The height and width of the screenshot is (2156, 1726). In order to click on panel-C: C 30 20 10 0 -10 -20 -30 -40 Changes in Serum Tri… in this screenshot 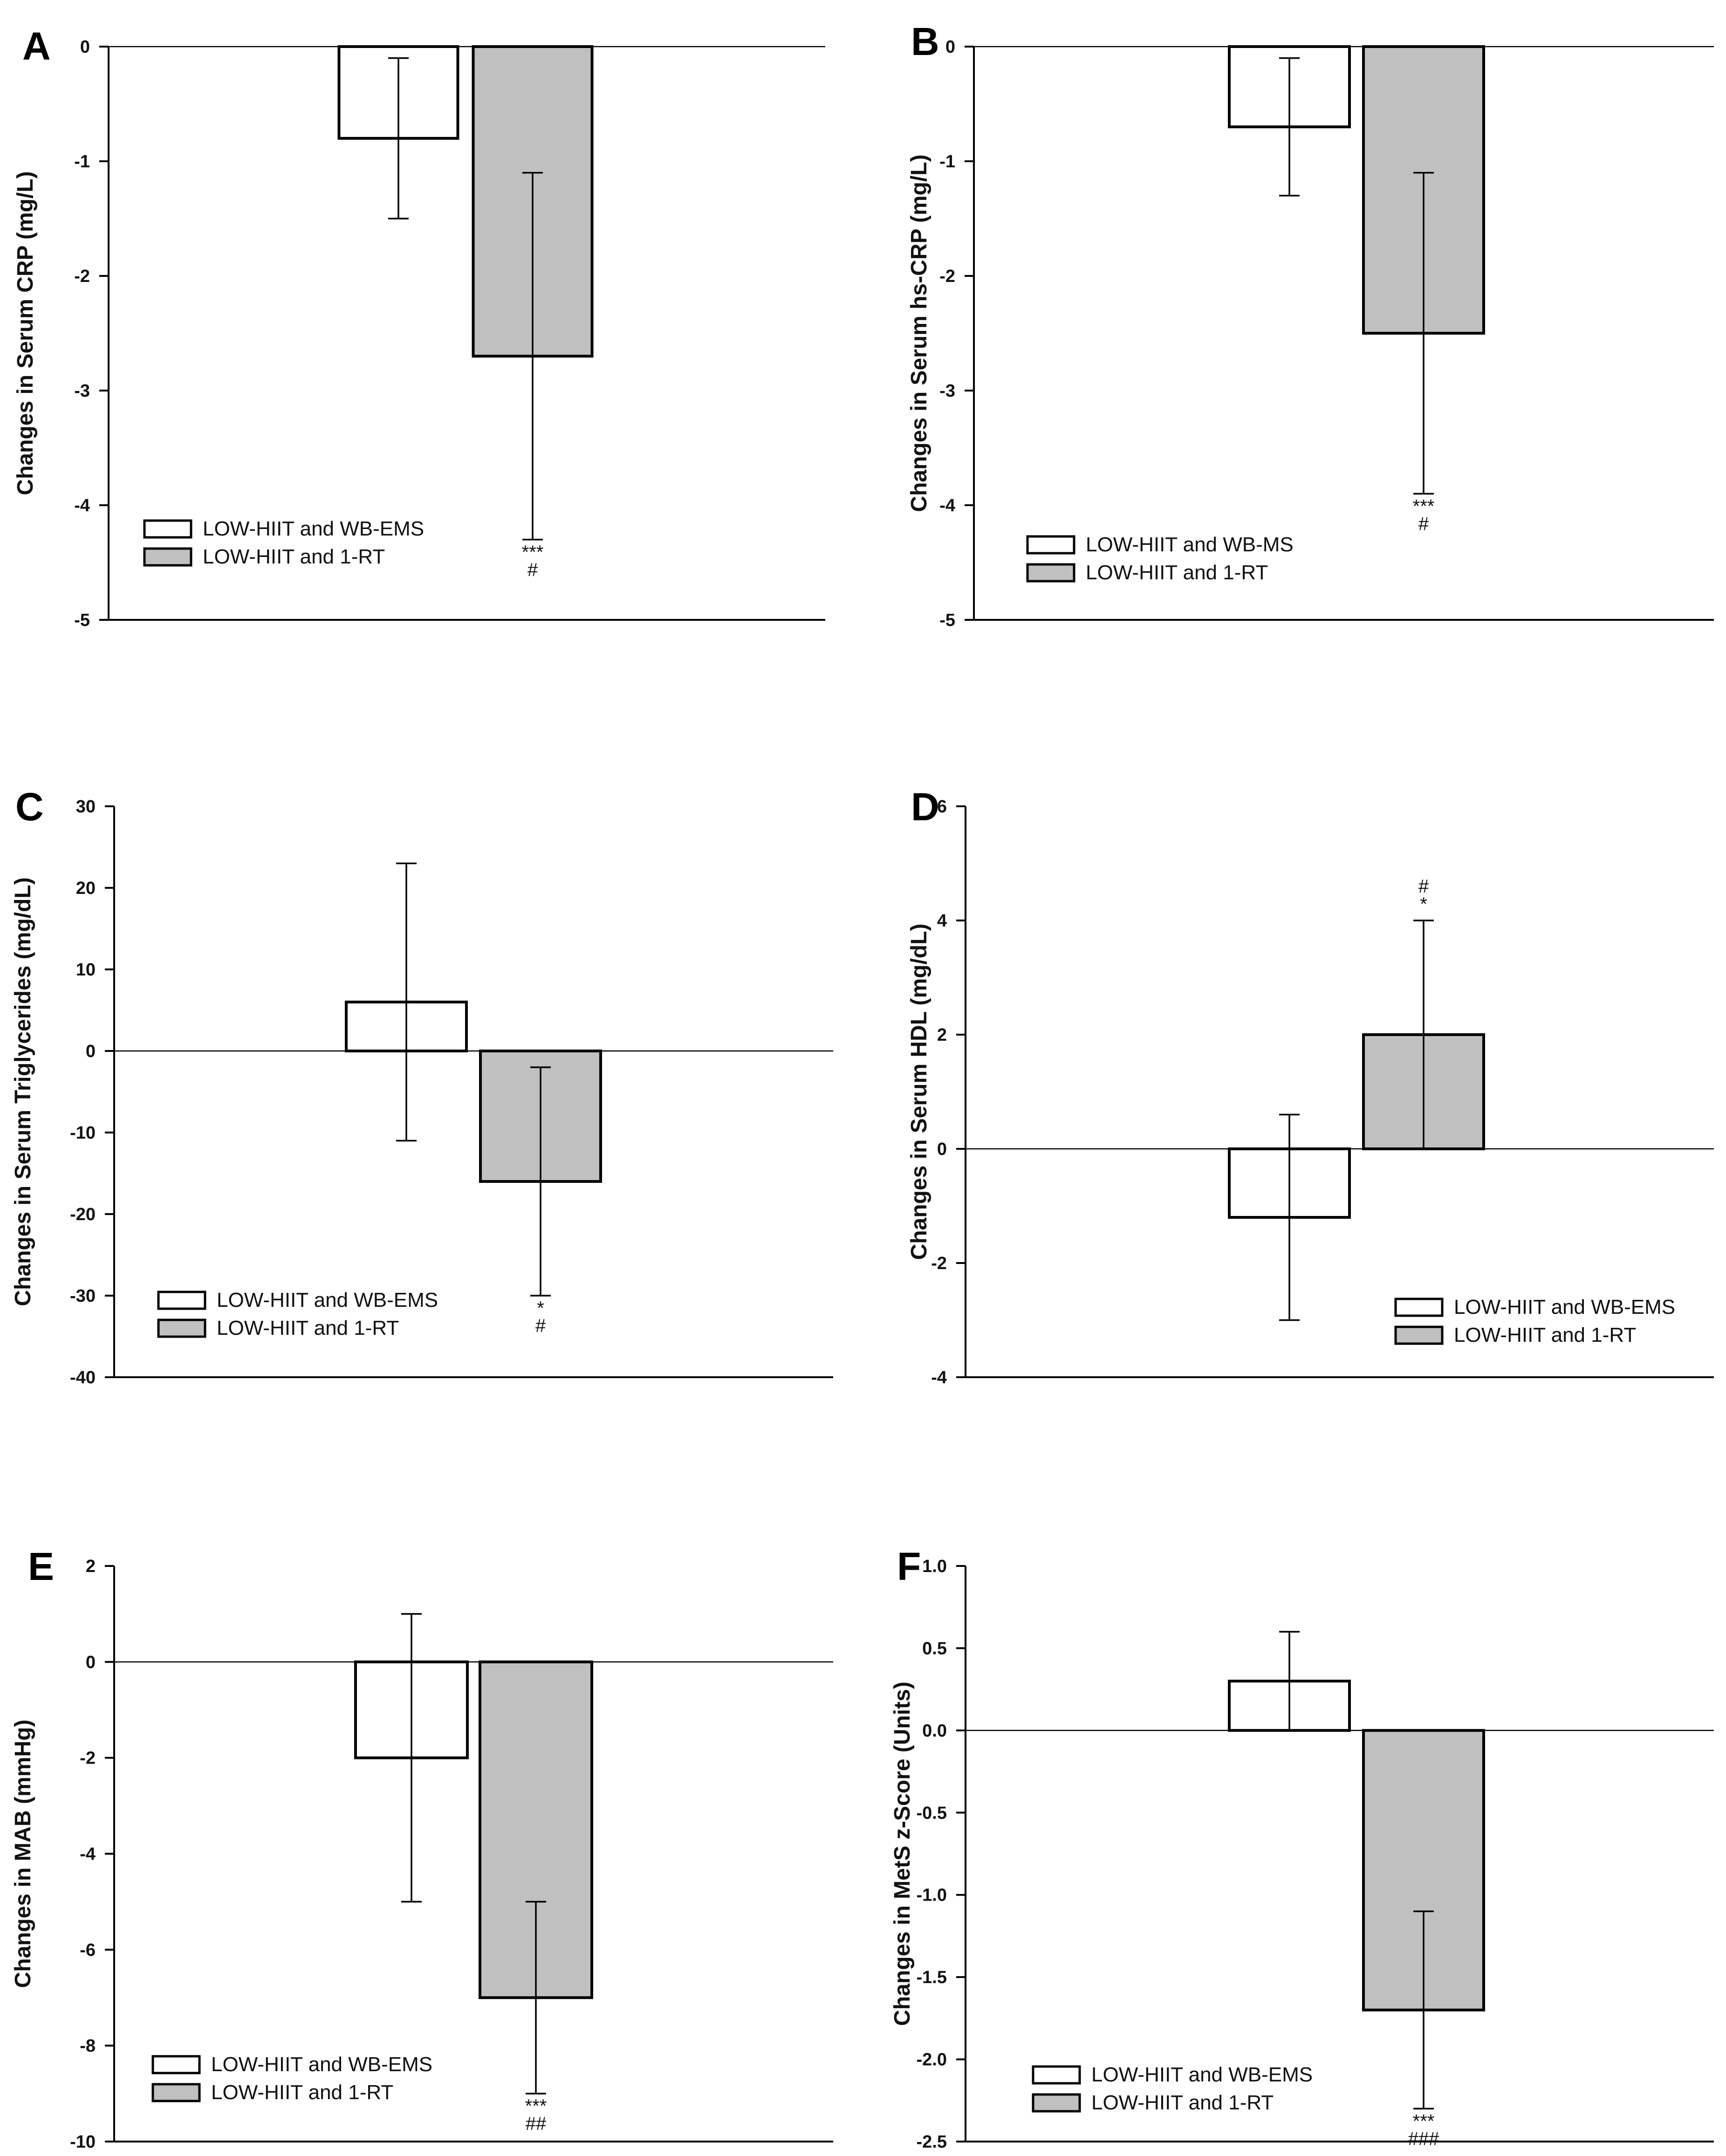, I will do `click(422, 1086)`.